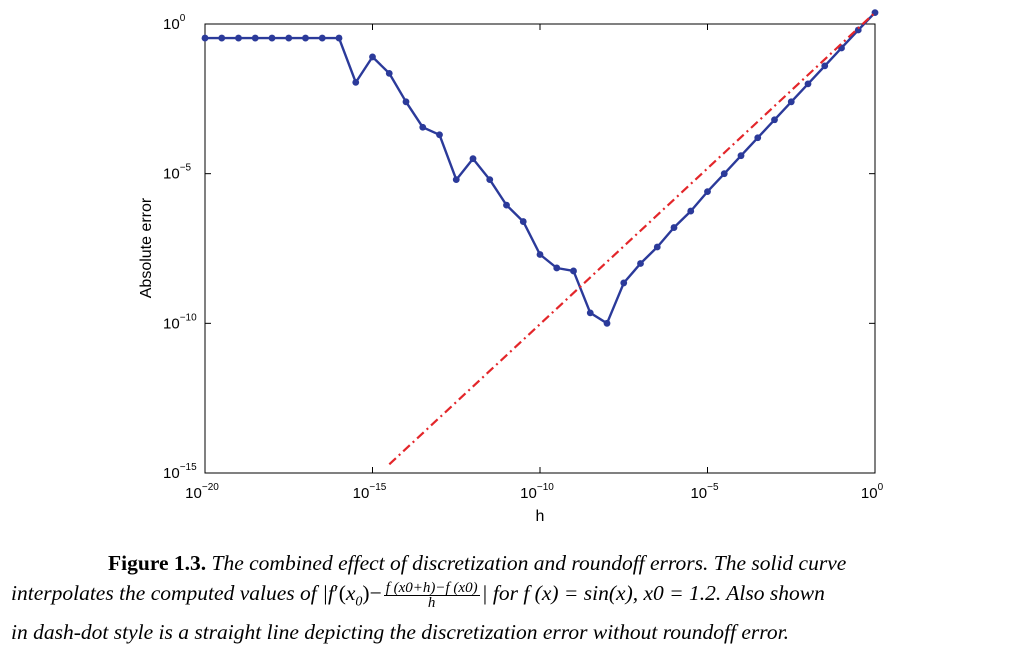 Image resolution: width=1024 pixels, height=650 pixels. I want to click on frac-denominator: h, so click(431, 602).